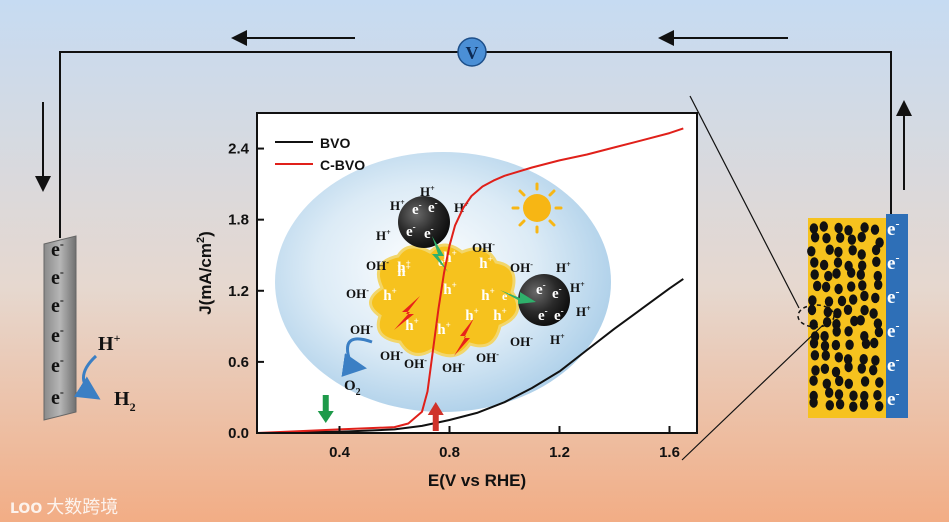  I want to click on chart-legend: BVO C-BVO, so click(320, 154).